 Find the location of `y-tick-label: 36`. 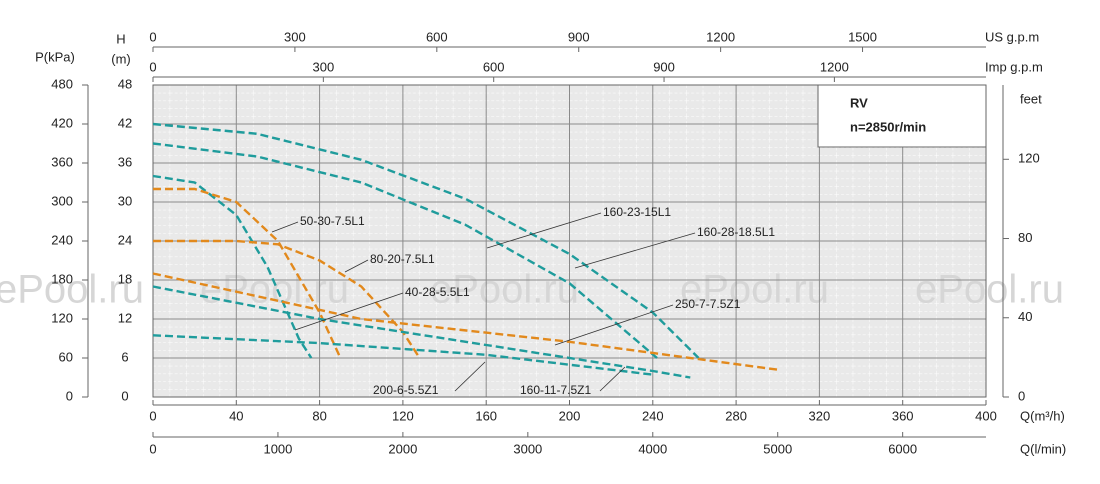

y-tick-label: 36 is located at coordinates (125, 161).